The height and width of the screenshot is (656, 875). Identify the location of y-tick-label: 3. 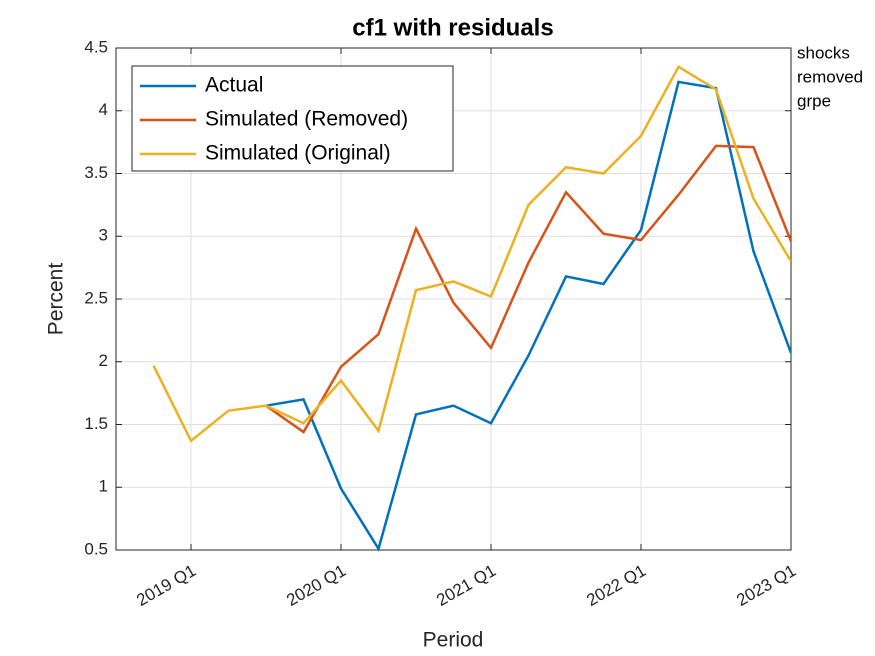
(103, 235).